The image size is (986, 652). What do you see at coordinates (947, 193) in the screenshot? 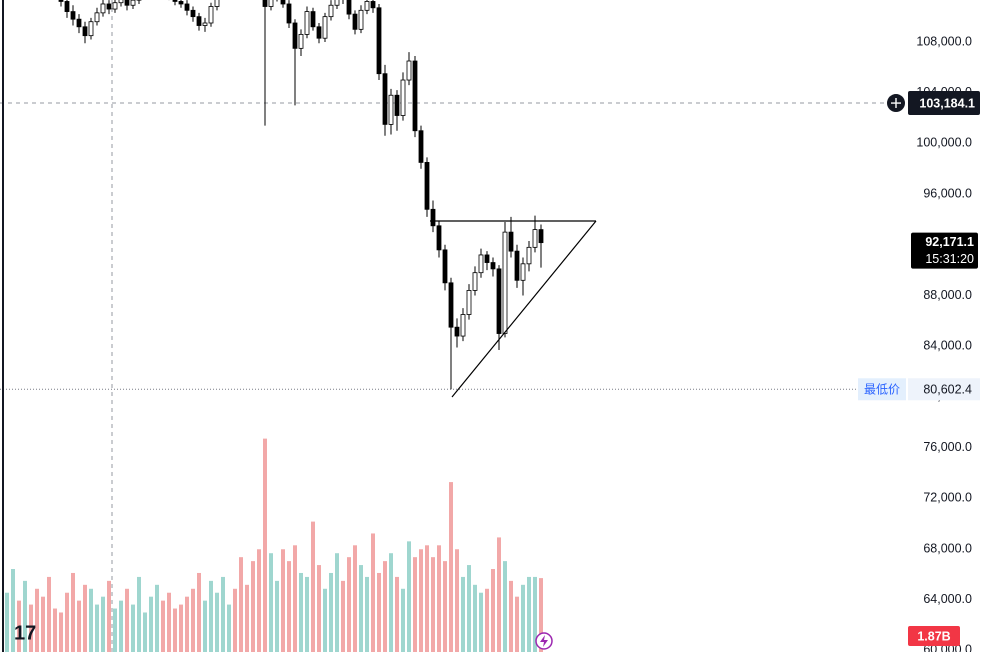
I see `y-tick-label: 96,000.0` at bounding box center [947, 193].